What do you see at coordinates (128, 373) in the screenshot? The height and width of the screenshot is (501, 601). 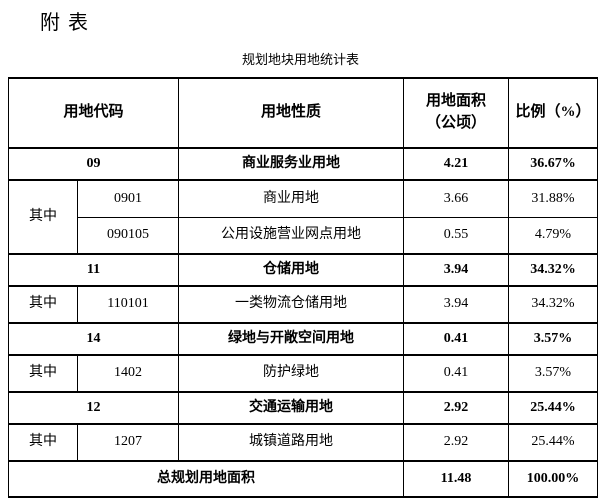 I see `code-cell: 1402` at bounding box center [128, 373].